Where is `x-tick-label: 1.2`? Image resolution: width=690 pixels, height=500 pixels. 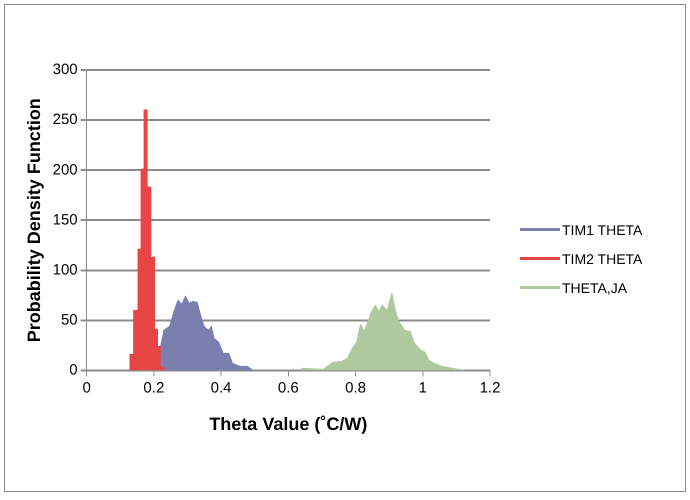 x-tick-label: 1.2 is located at coordinates (490, 388).